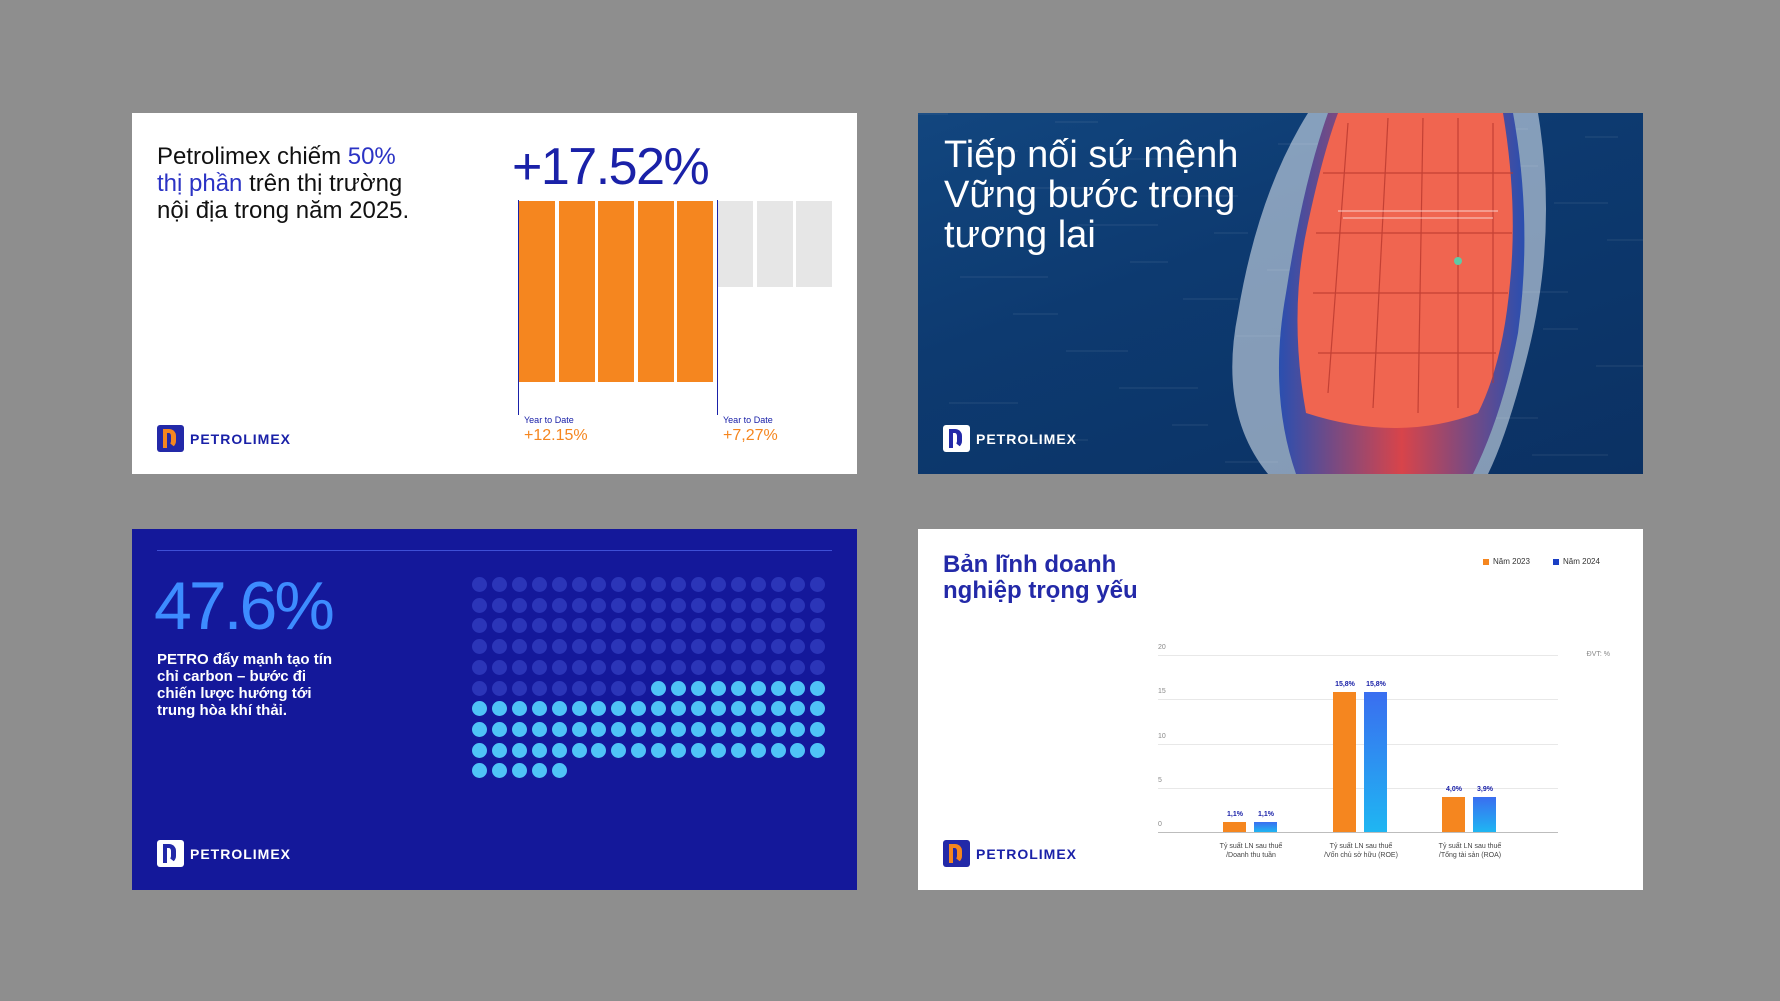 The width and height of the screenshot is (1780, 1001). Describe the element at coordinates (1160, 780) in the screenshot. I see `y-tick-label: 5` at that location.